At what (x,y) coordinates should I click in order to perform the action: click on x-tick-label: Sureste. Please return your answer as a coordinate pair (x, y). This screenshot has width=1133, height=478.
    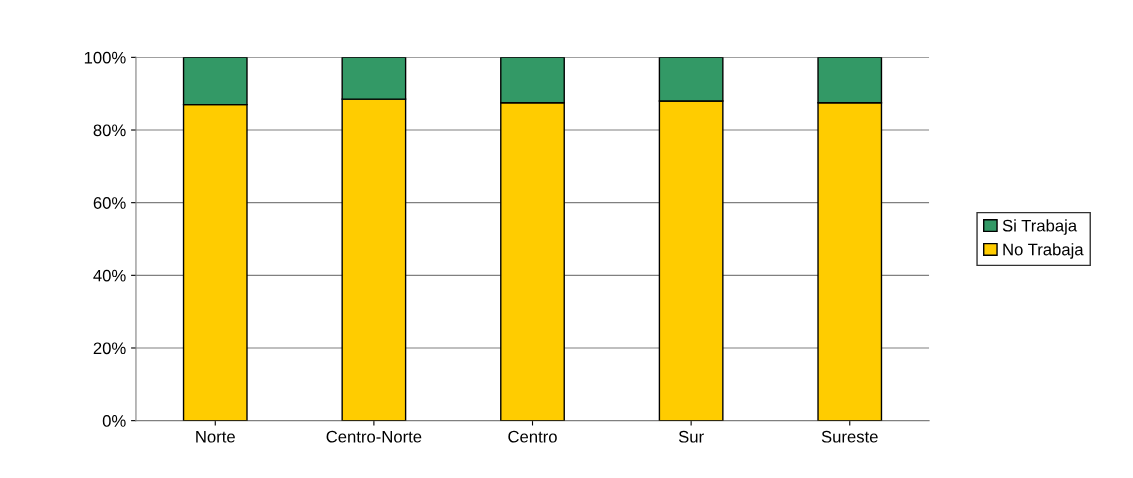
    Looking at the image, I should click on (849, 436).